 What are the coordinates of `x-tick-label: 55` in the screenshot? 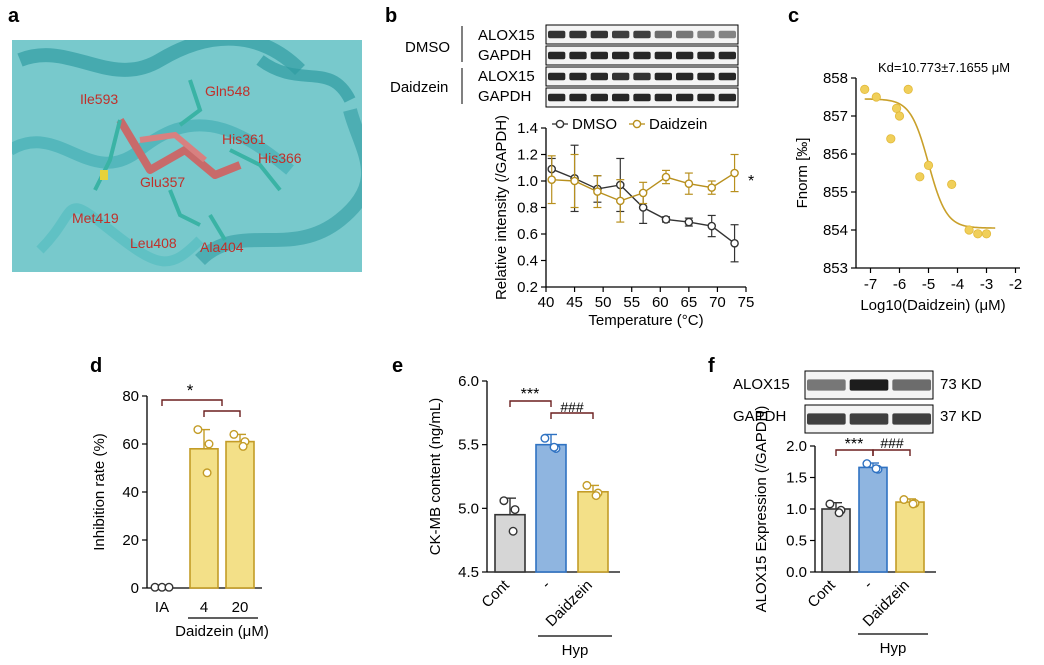 It's located at (631, 302).